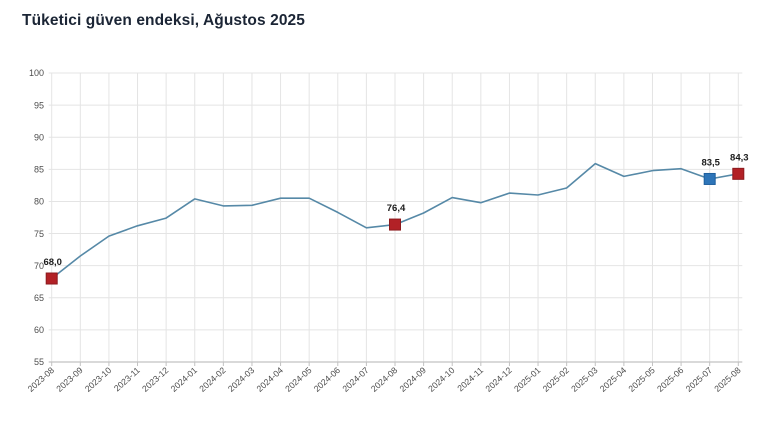 The image size is (770, 446). What do you see at coordinates (384, 379) in the screenshot?
I see `x-tick-label: 2024-08` at bounding box center [384, 379].